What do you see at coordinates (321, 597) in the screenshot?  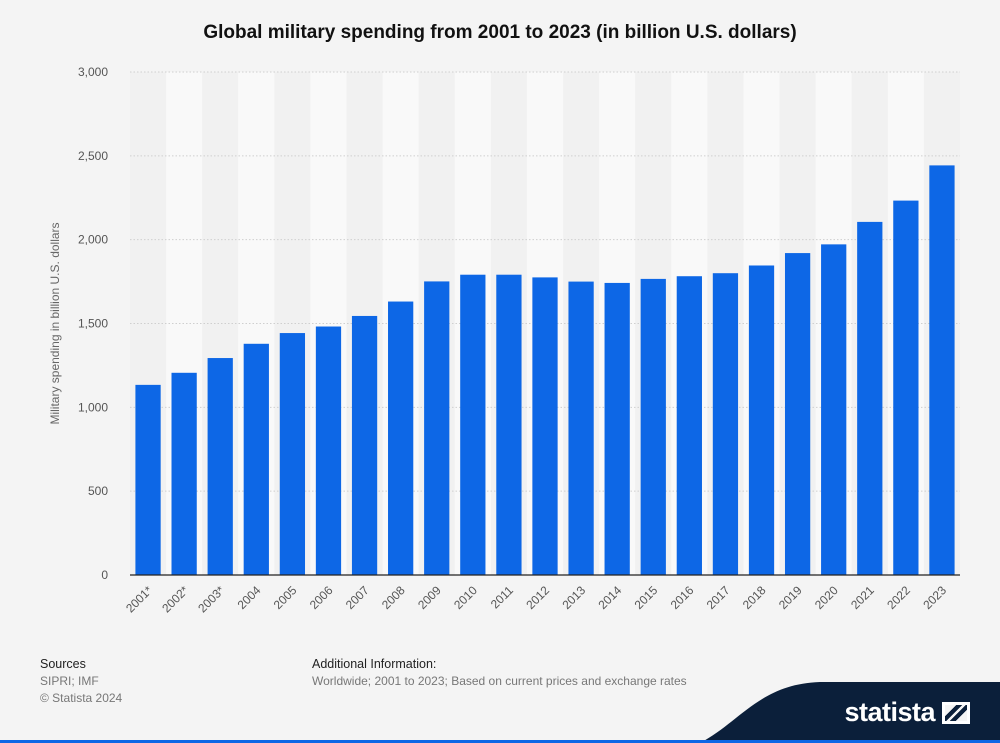 I see `x-tick-label: 2006` at bounding box center [321, 597].